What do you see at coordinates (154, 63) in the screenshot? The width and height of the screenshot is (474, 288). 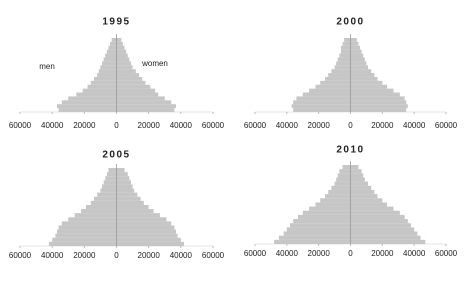 I see `annotation: women` at bounding box center [154, 63].